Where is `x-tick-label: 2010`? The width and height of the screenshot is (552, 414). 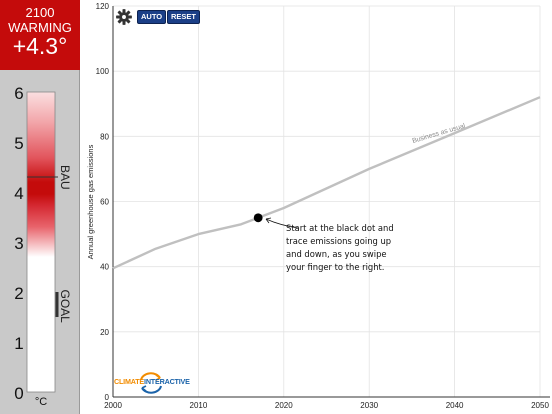
x-tick-label: 2010 is located at coordinates (199, 405).